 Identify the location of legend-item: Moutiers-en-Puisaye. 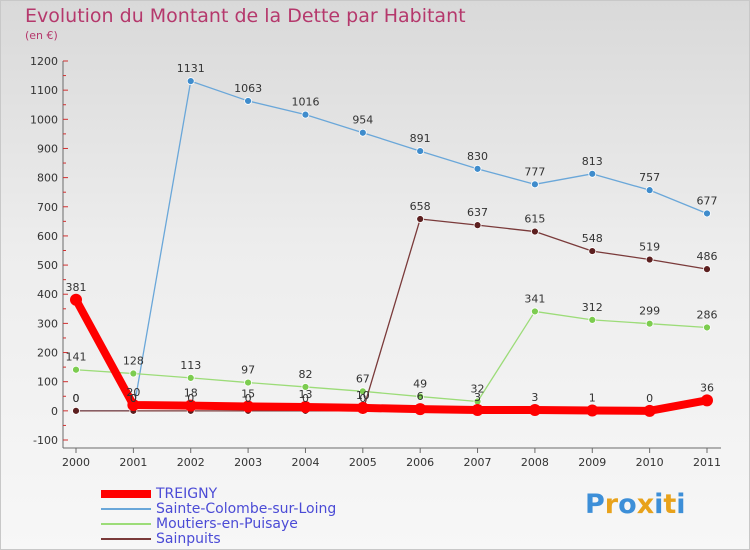
(199, 524).